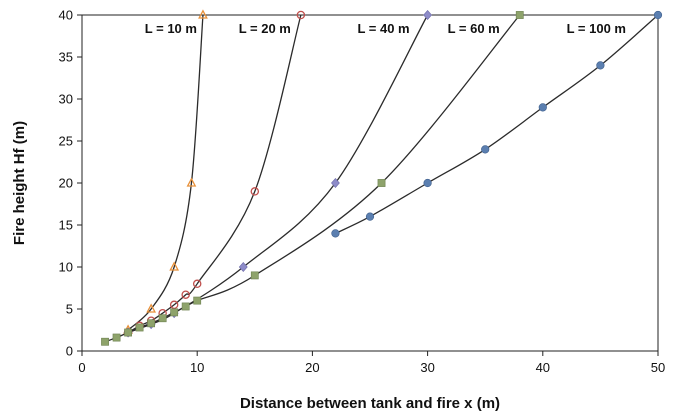  What do you see at coordinates (66, 99) in the screenshot?
I see `y-tick-label: 30` at bounding box center [66, 99].